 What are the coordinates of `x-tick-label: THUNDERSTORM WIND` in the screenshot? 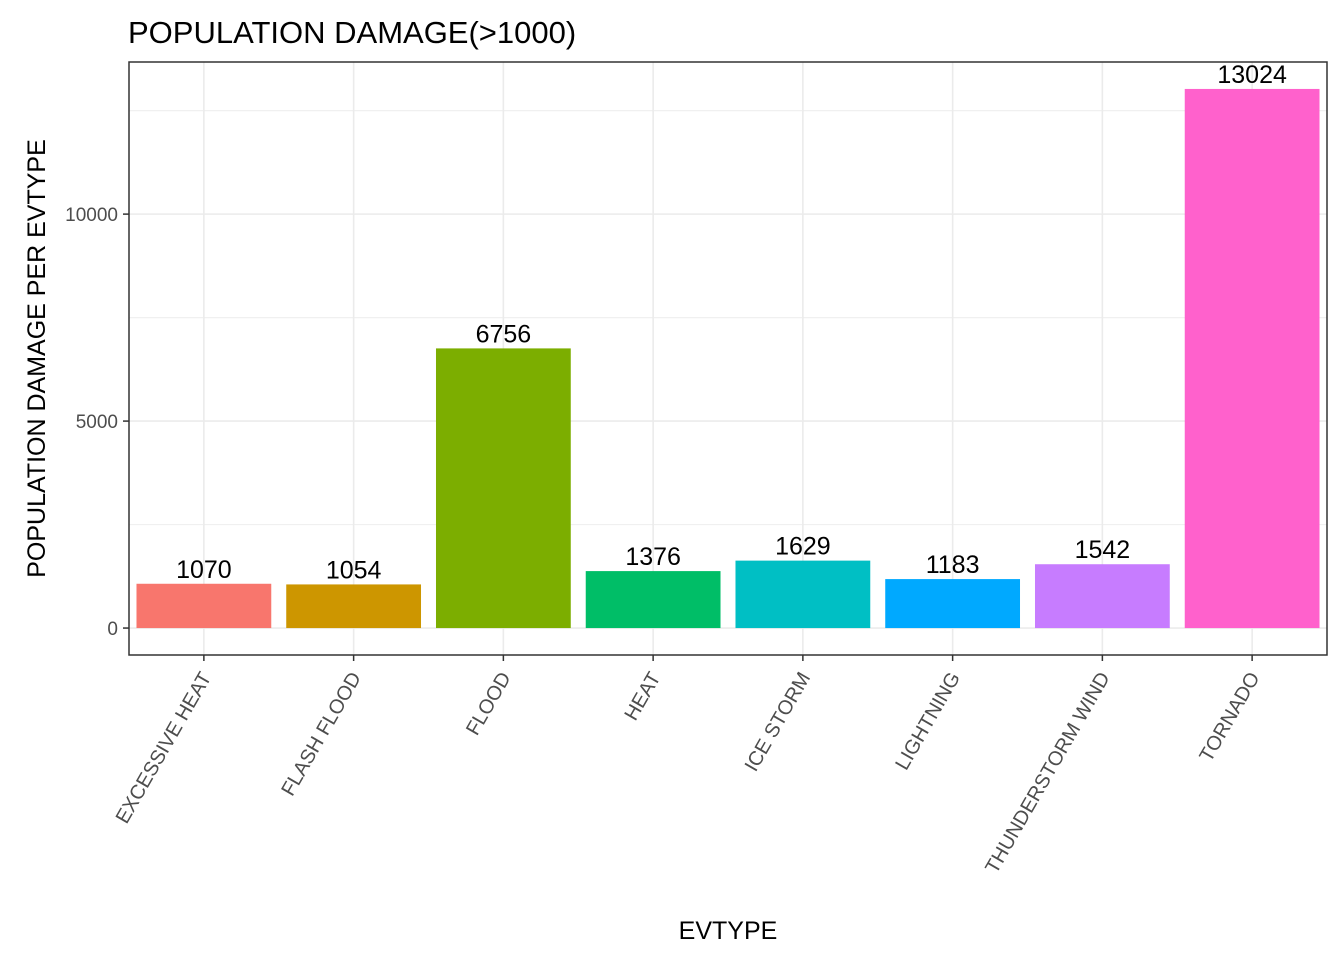 It's located at (1047, 773).